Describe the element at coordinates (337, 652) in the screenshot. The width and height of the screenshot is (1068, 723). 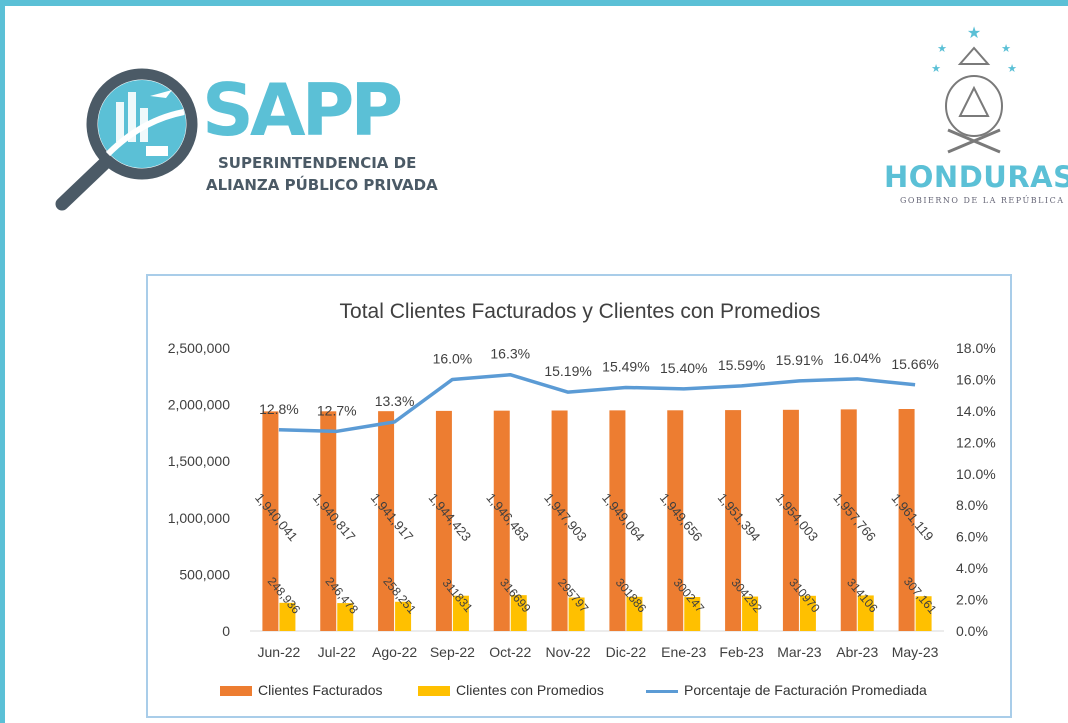
I see `x-tick-label: Jul-22` at that location.